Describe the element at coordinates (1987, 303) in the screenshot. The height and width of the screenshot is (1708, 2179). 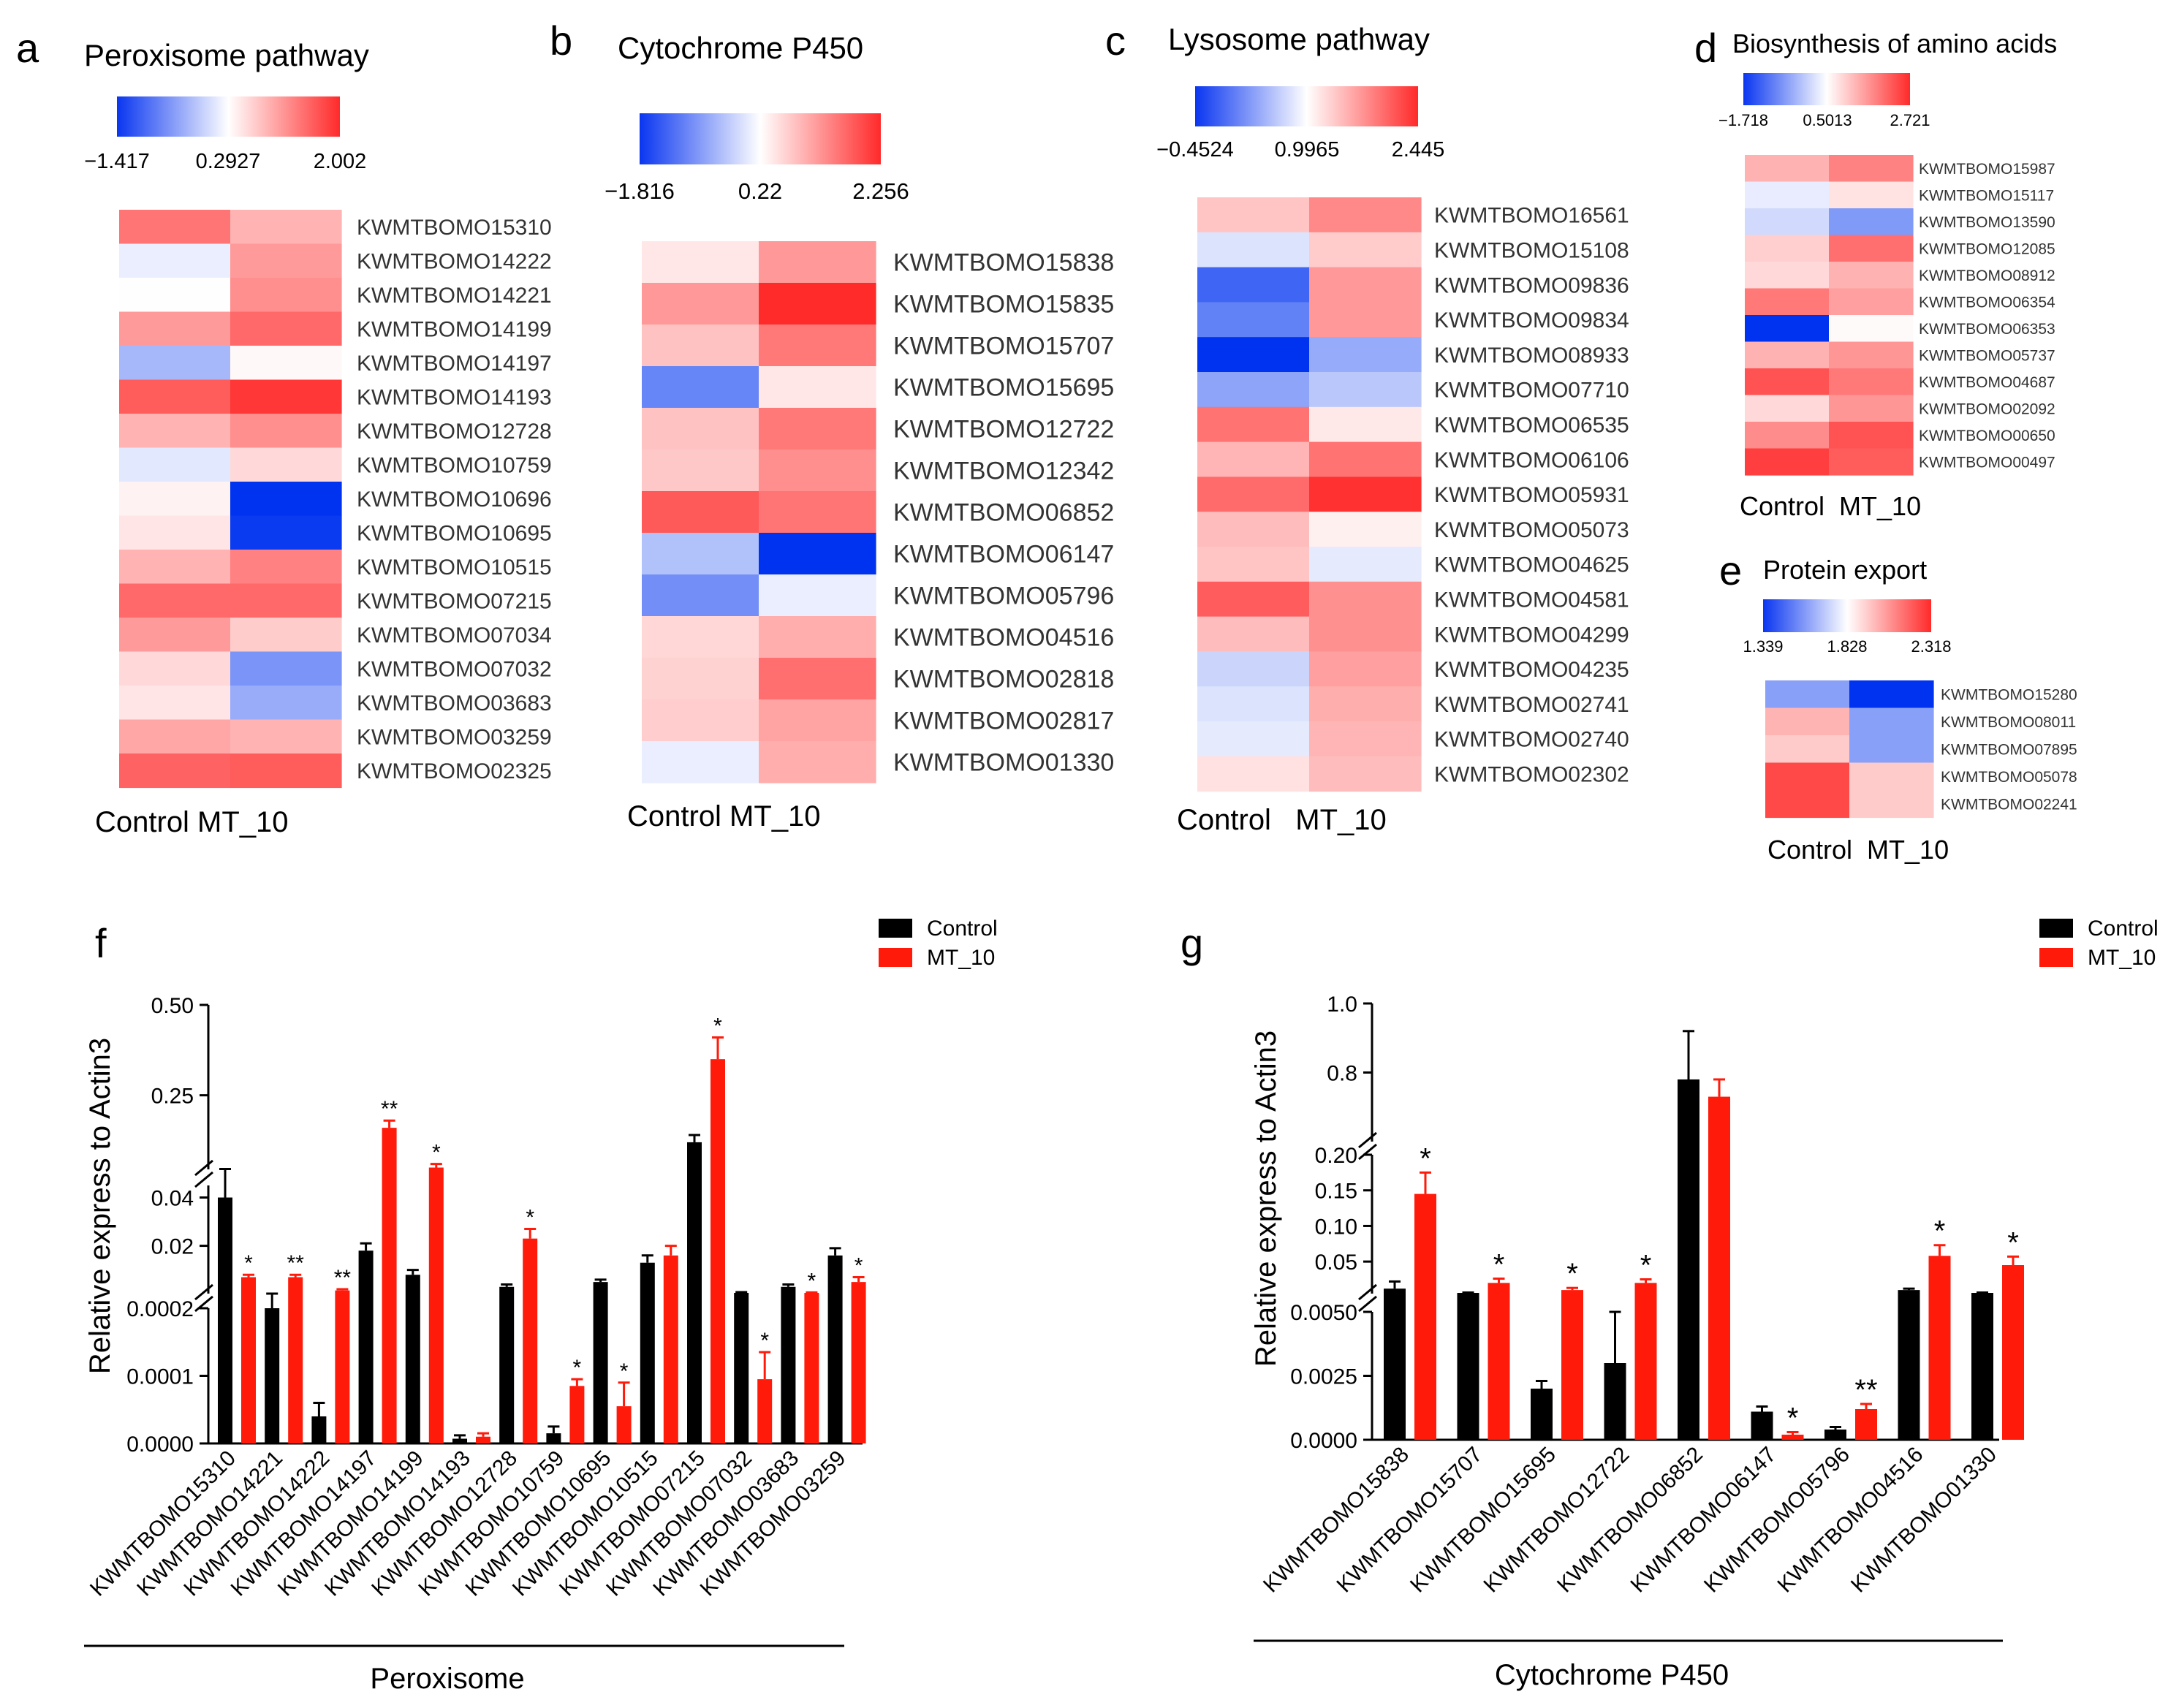
I see `heatmap-d-row-label: KWMTBOMO06354` at that location.